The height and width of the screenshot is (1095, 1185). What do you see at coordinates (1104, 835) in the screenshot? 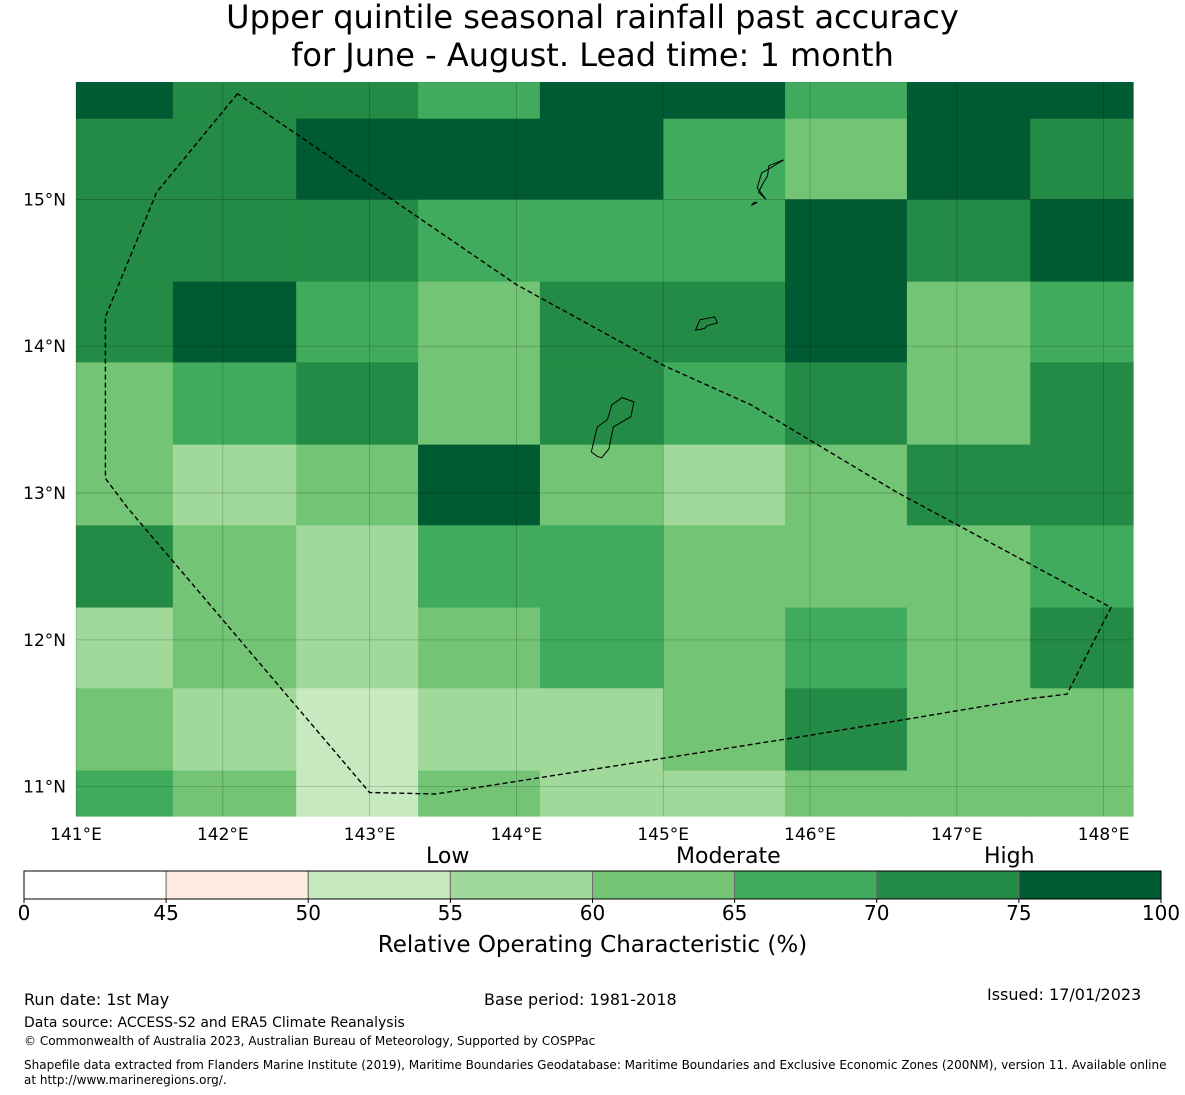
I see `longitude-tick-label: 148°E` at bounding box center [1104, 835].